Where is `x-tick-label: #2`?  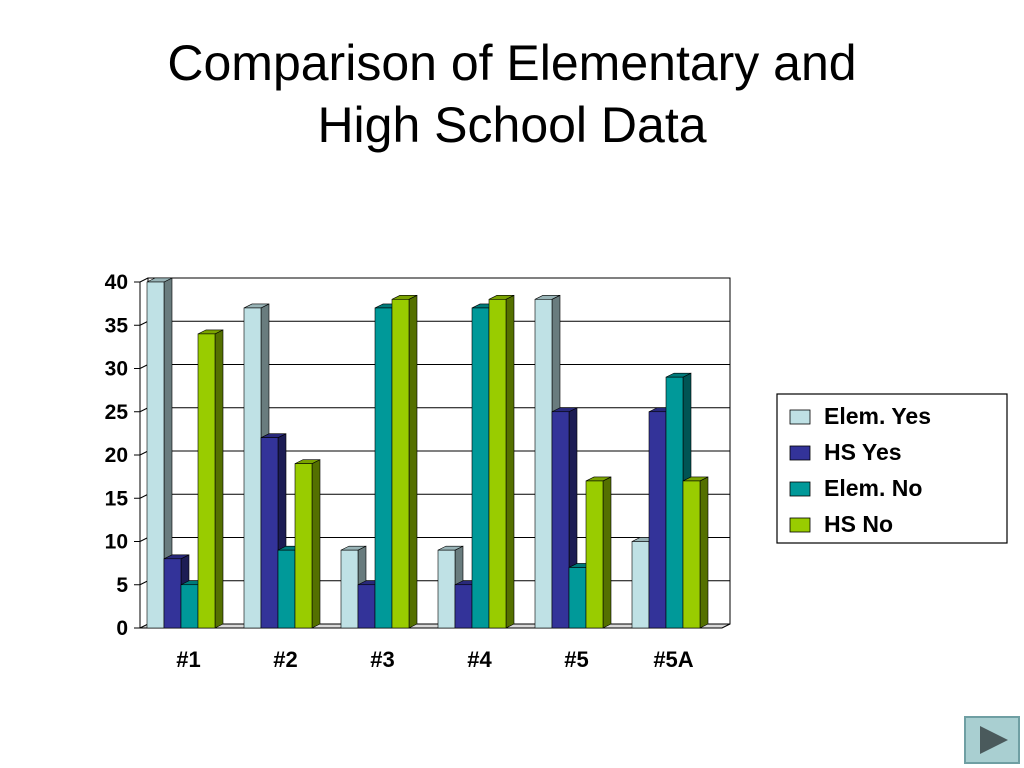 x-tick-label: #2 is located at coordinates (285, 659).